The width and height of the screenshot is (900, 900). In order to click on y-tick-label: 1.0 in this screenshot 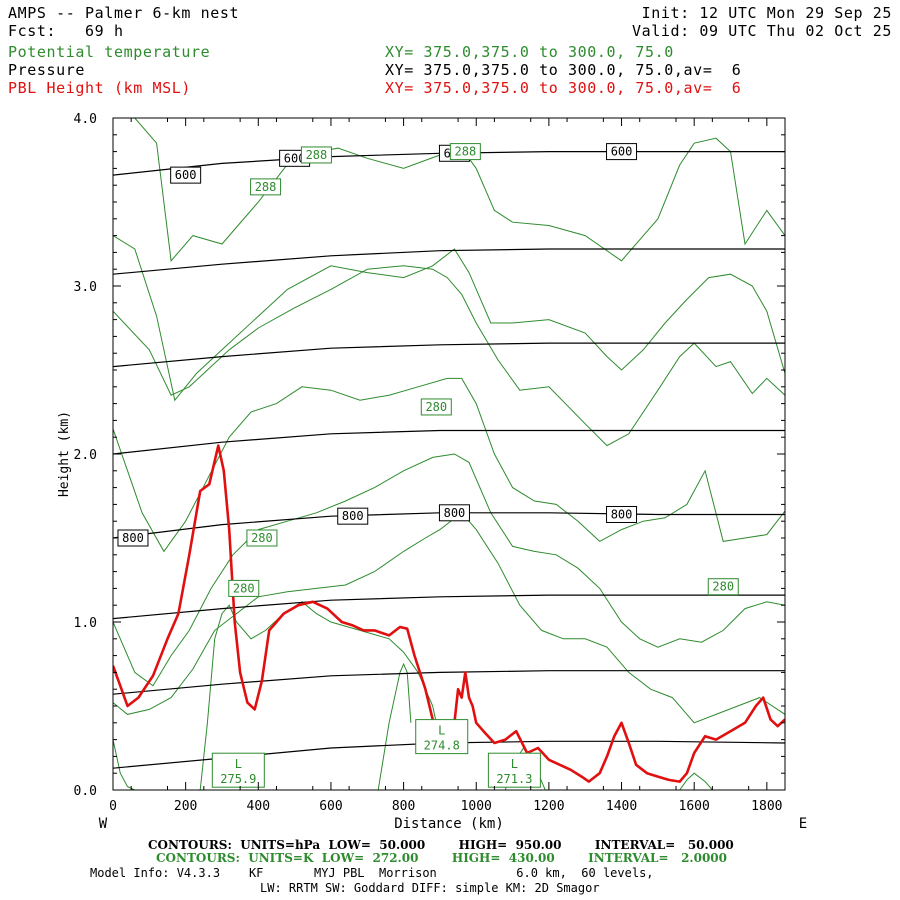, I will do `click(85, 623)`.